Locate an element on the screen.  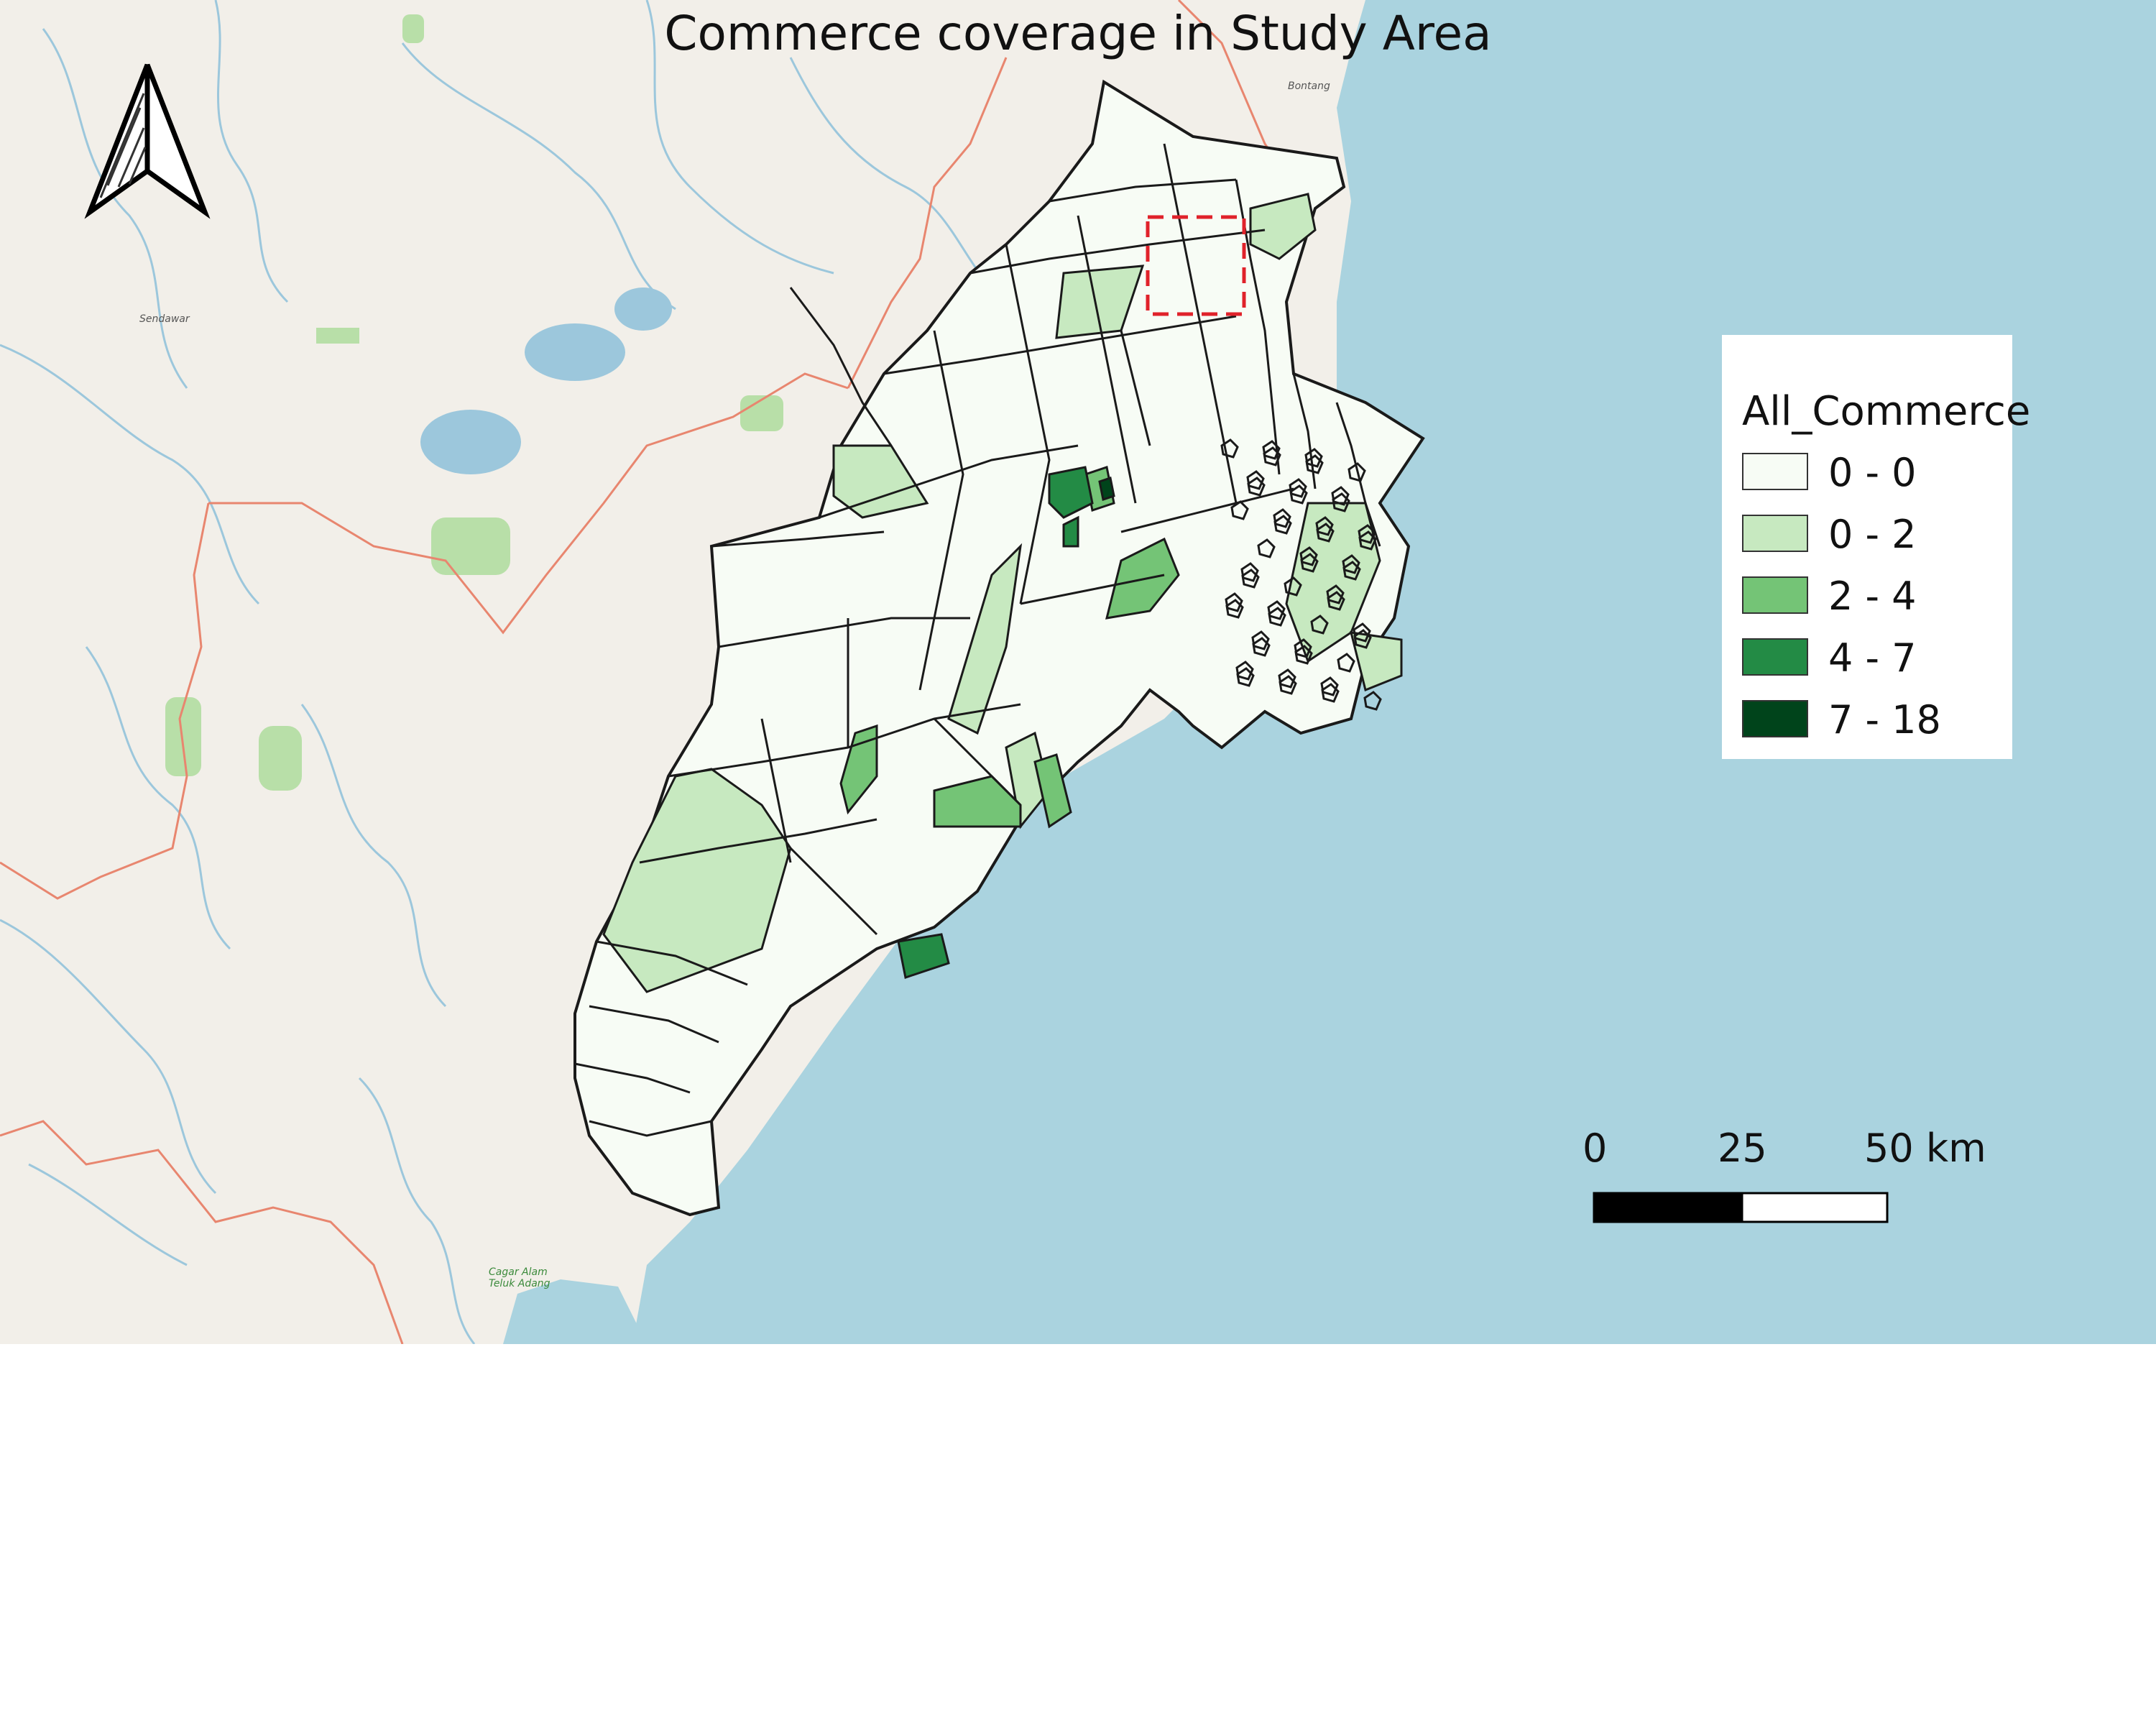
legend-label: 2 - 4 is located at coordinates (1872, 596).